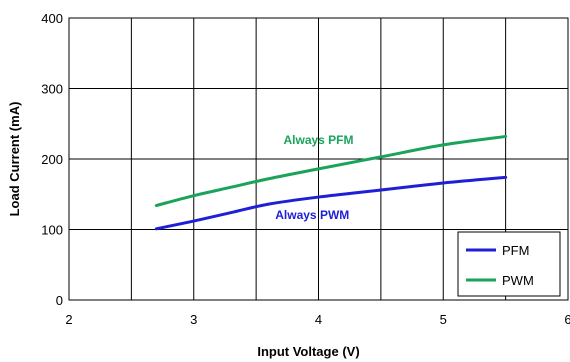 This screenshot has width=570, height=362. I want to click on legend-label-pwm: PWM, so click(518, 280).